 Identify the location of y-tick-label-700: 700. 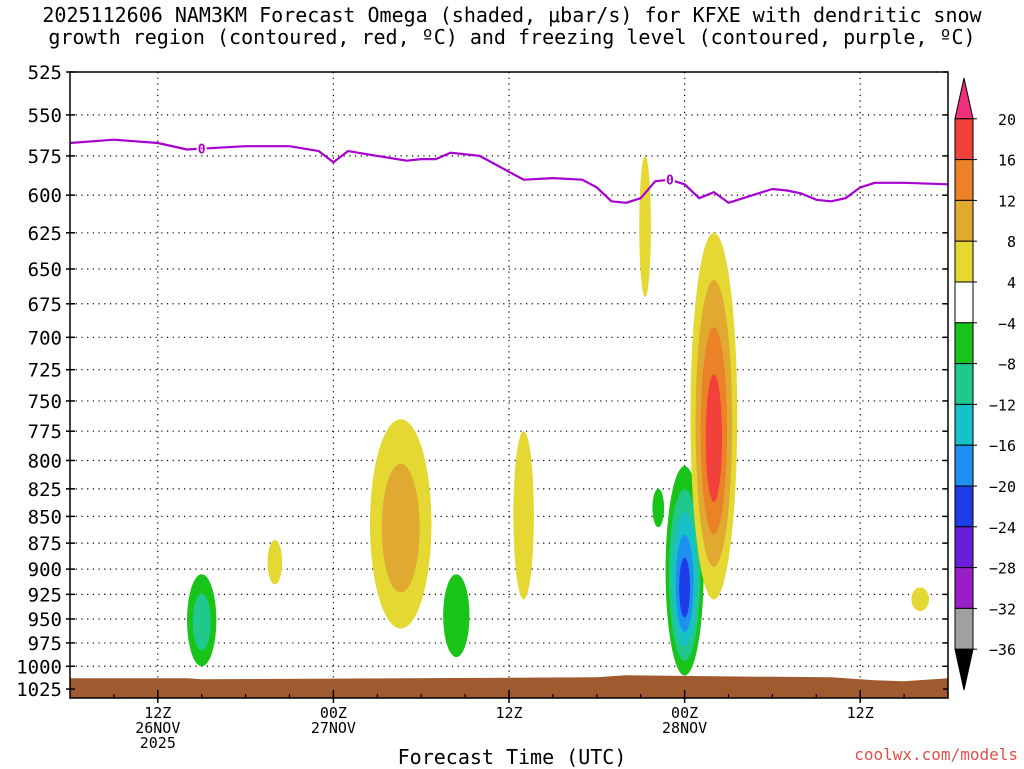
(45, 338).